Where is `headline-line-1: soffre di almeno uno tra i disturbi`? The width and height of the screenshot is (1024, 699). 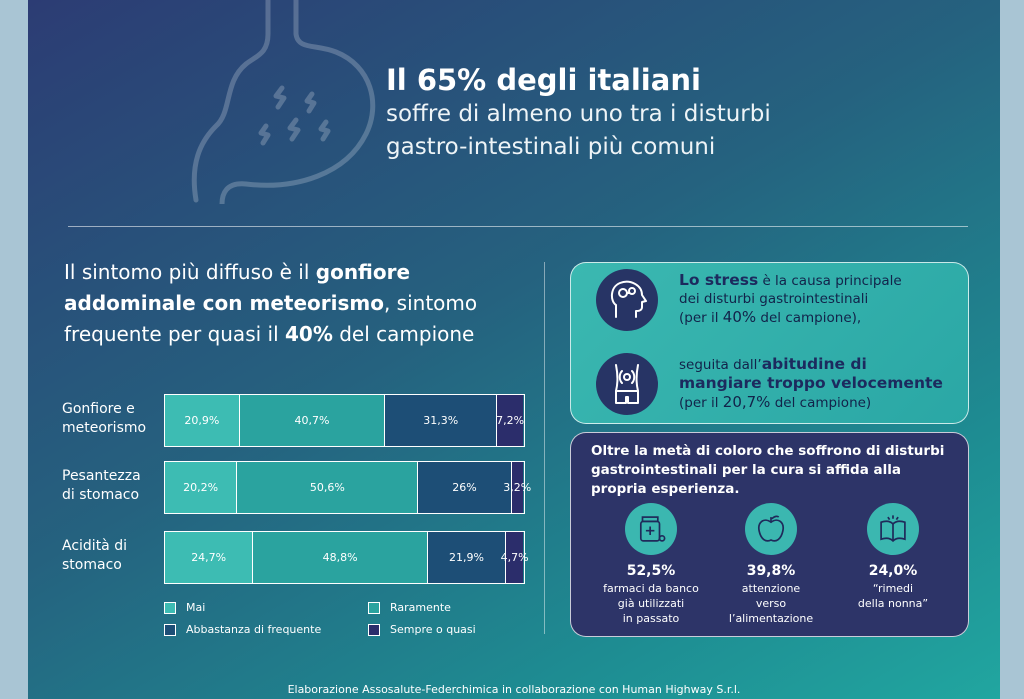 headline-line-1: soffre di almeno uno tra i disturbi is located at coordinates (578, 114).